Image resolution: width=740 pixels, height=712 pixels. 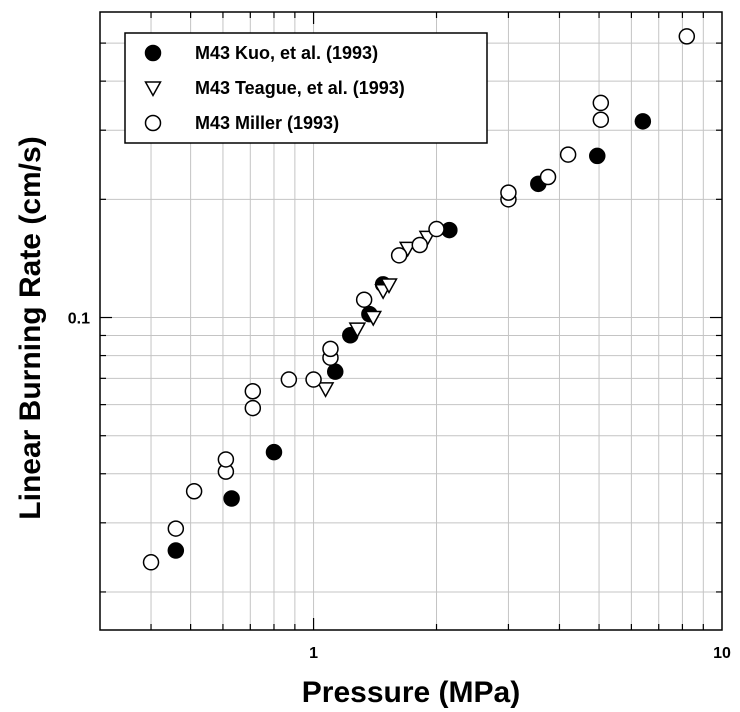 I want to click on legend-box, so click(x=306, y=88).